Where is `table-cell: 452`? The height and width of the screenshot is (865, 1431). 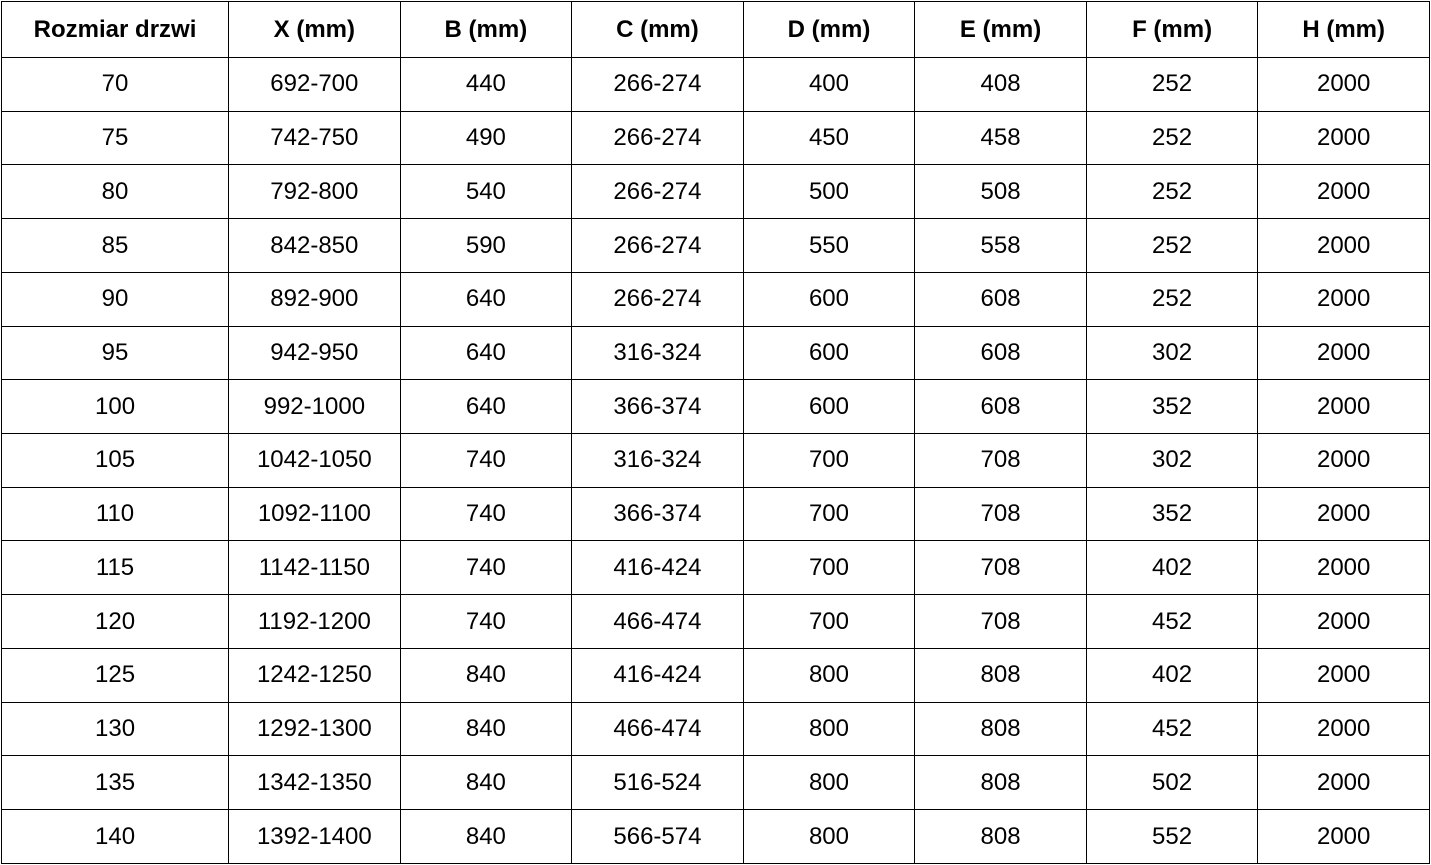 table-cell: 452 is located at coordinates (1172, 621).